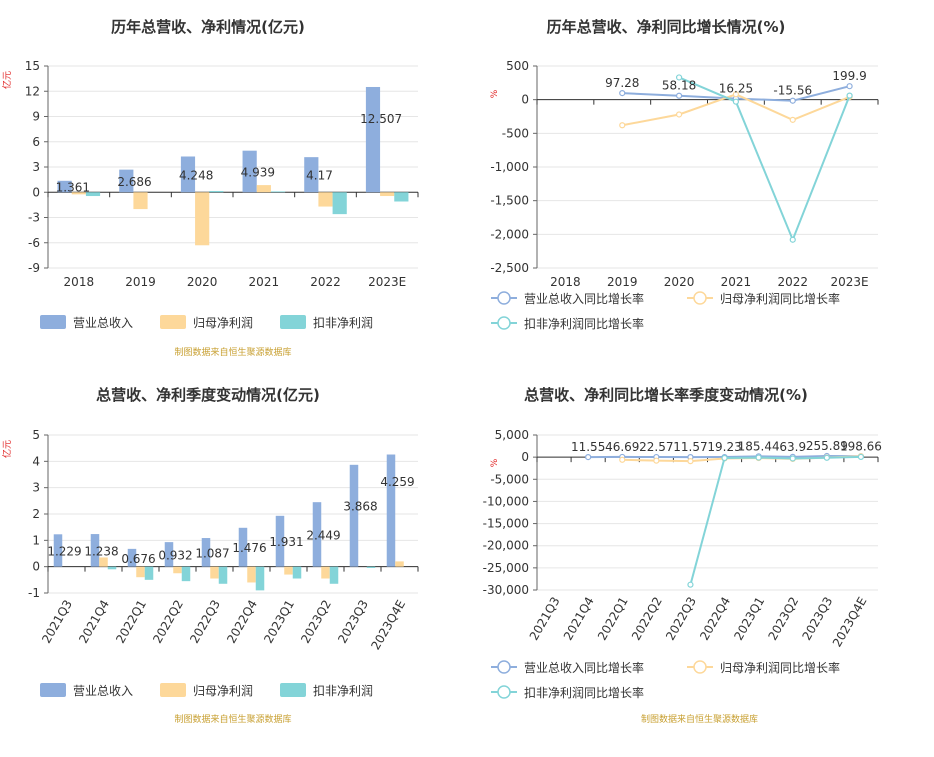  I want to click on source-note: 制图数据来自恒生聚源数据库, so click(699, 719).